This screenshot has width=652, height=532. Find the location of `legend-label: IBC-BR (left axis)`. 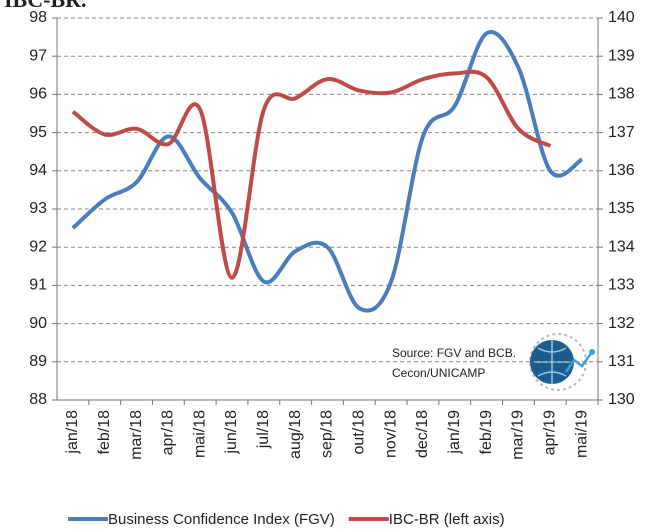

legend-label: IBC-BR (left axis) is located at coordinates (447, 519).